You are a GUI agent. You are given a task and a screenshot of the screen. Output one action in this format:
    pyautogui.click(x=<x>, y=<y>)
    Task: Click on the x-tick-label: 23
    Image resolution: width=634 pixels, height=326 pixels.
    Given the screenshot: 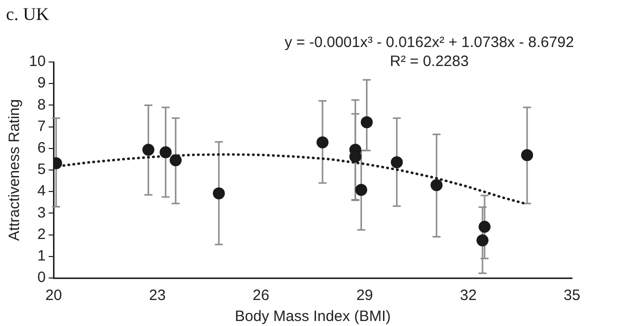 What is the action you would take?
    pyautogui.click(x=157, y=295)
    